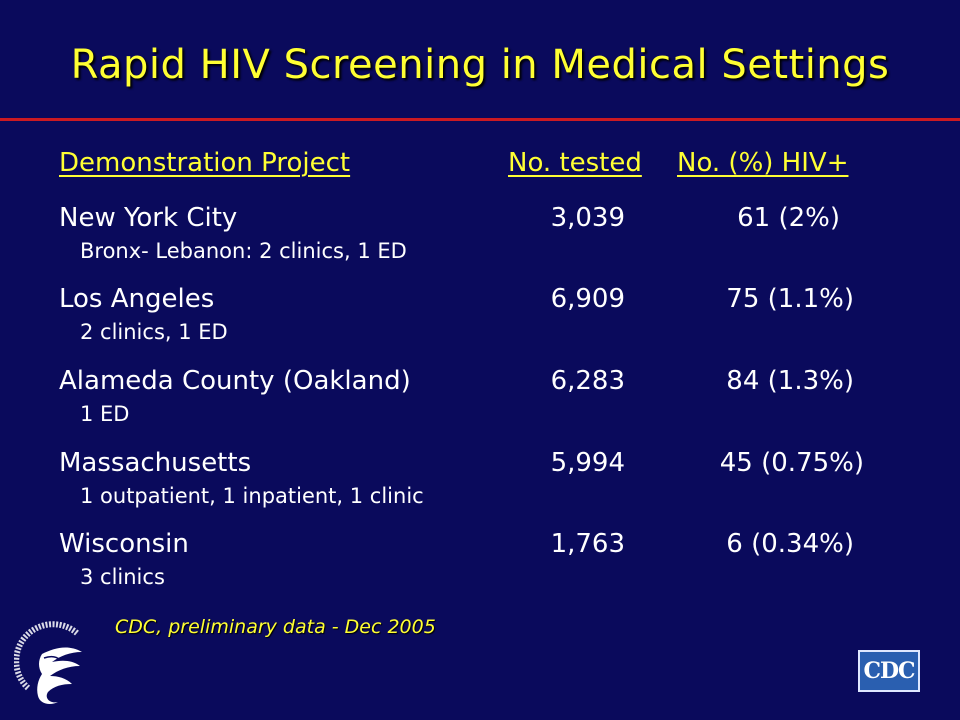  I want to click on site-name: Los Angeles, so click(137, 299).